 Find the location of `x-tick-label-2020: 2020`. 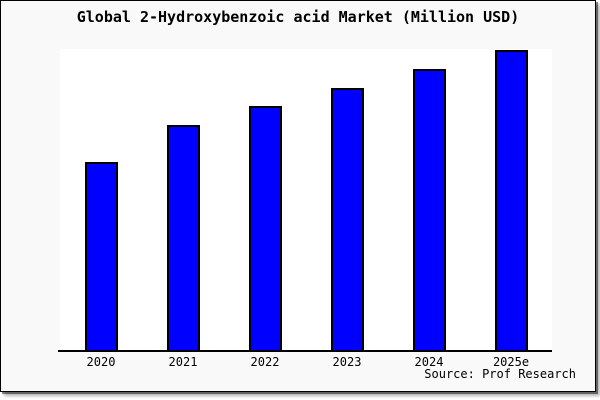

x-tick-label-2020: 2020 is located at coordinates (101, 362).